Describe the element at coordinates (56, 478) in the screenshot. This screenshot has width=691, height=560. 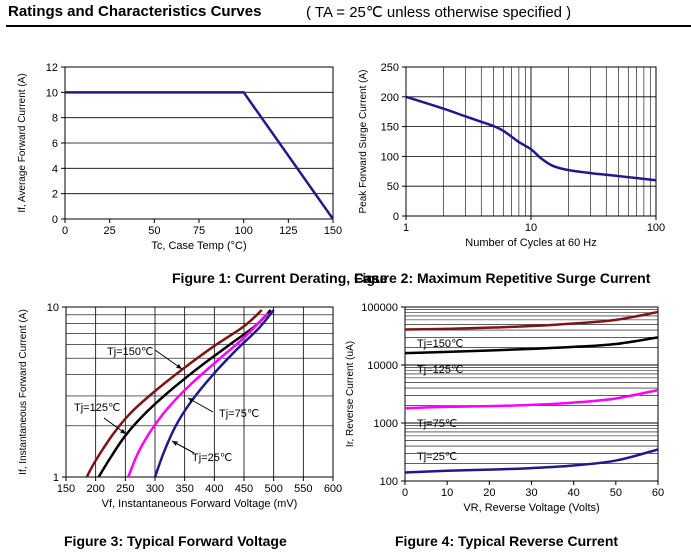
I see `y-tick-label: 1` at that location.